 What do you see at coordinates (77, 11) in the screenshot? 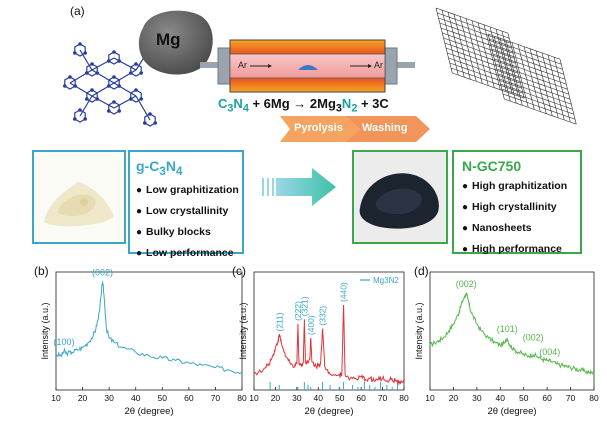
I see `panel-a-tag: (a)` at bounding box center [77, 11].